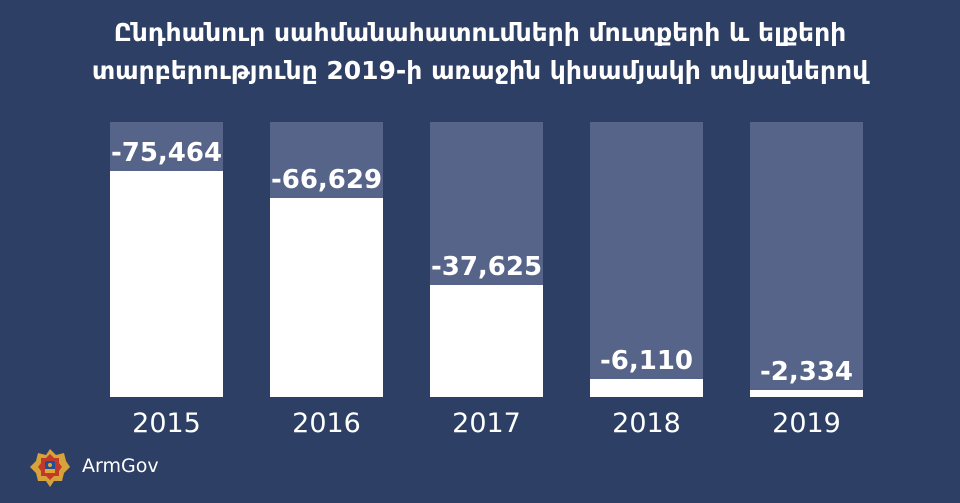  I want to click on x-tick-label-2019: 2019, so click(806, 423).